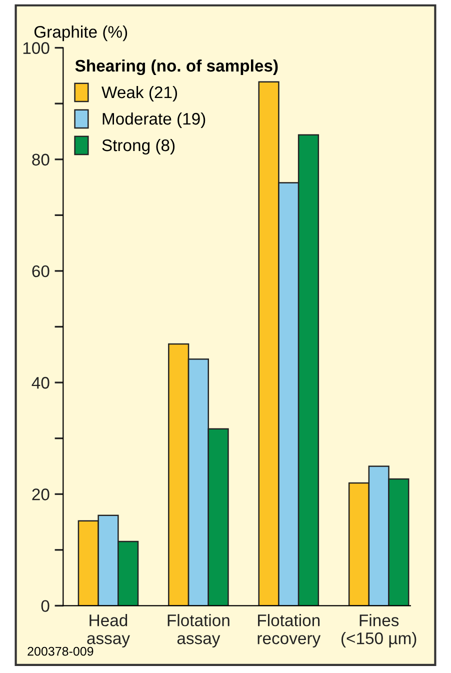 The image size is (451, 673). What do you see at coordinates (41, 494) in the screenshot?
I see `y-tick-label: 20` at bounding box center [41, 494].